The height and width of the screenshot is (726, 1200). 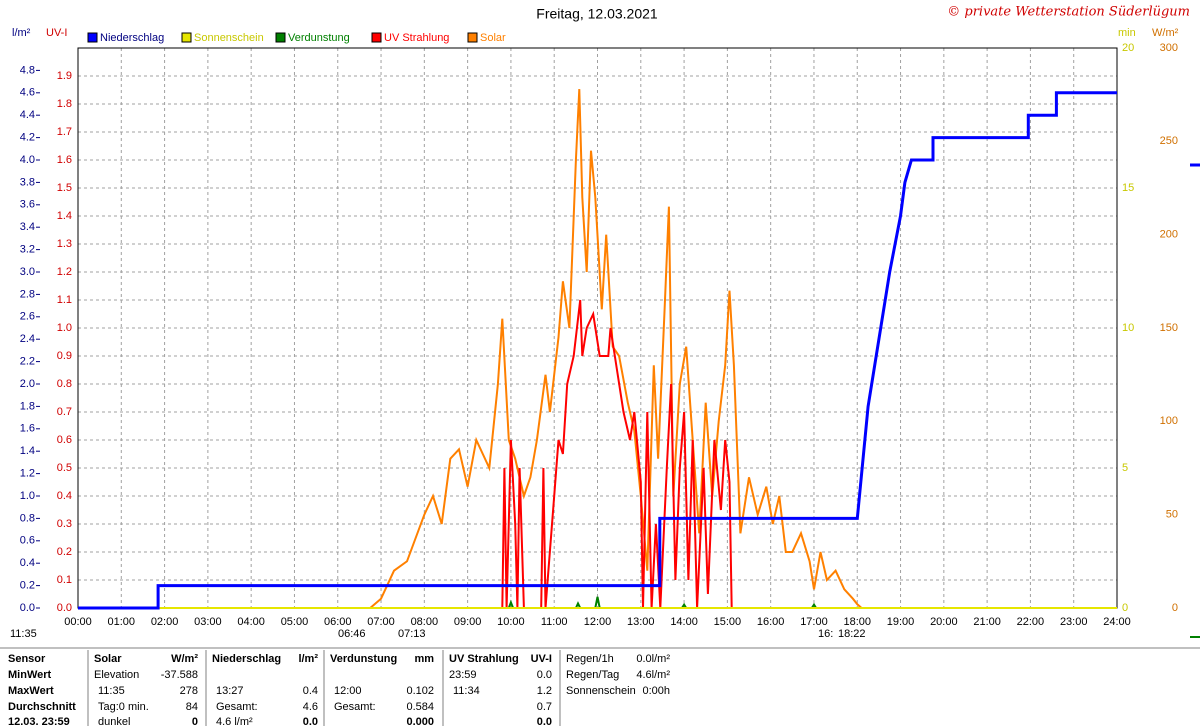 What do you see at coordinates (857, 622) in the screenshot?
I see `x-tick-label: 18:00` at bounding box center [857, 622].